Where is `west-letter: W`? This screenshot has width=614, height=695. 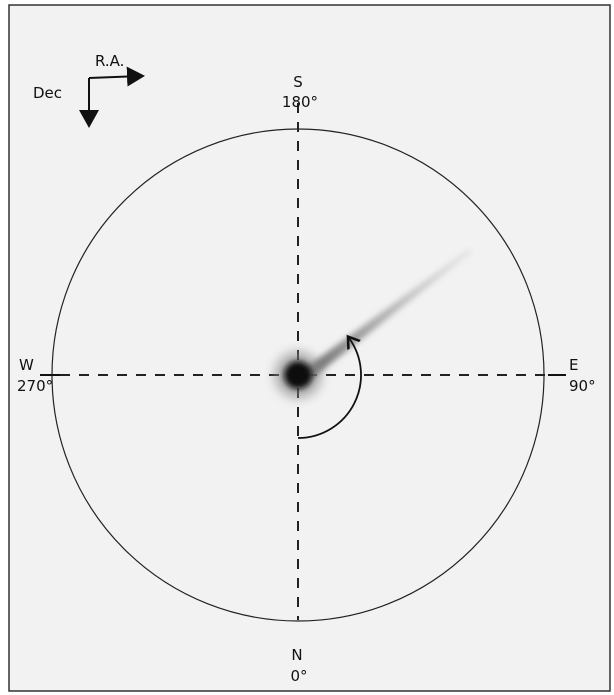 west-letter: W is located at coordinates (26, 365).